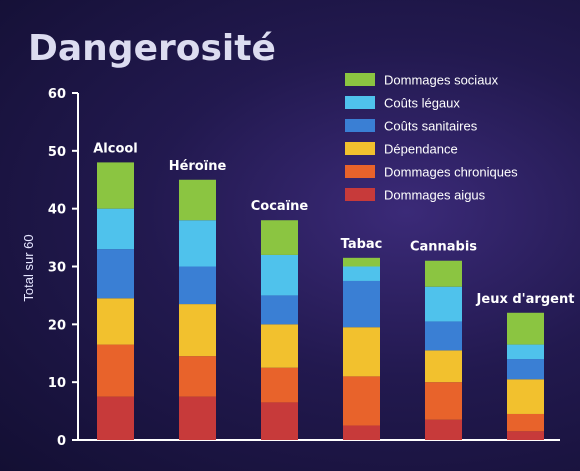  Describe the element at coordinates (57, 210) in the screenshot. I see `y-tick-label: 40` at that location.